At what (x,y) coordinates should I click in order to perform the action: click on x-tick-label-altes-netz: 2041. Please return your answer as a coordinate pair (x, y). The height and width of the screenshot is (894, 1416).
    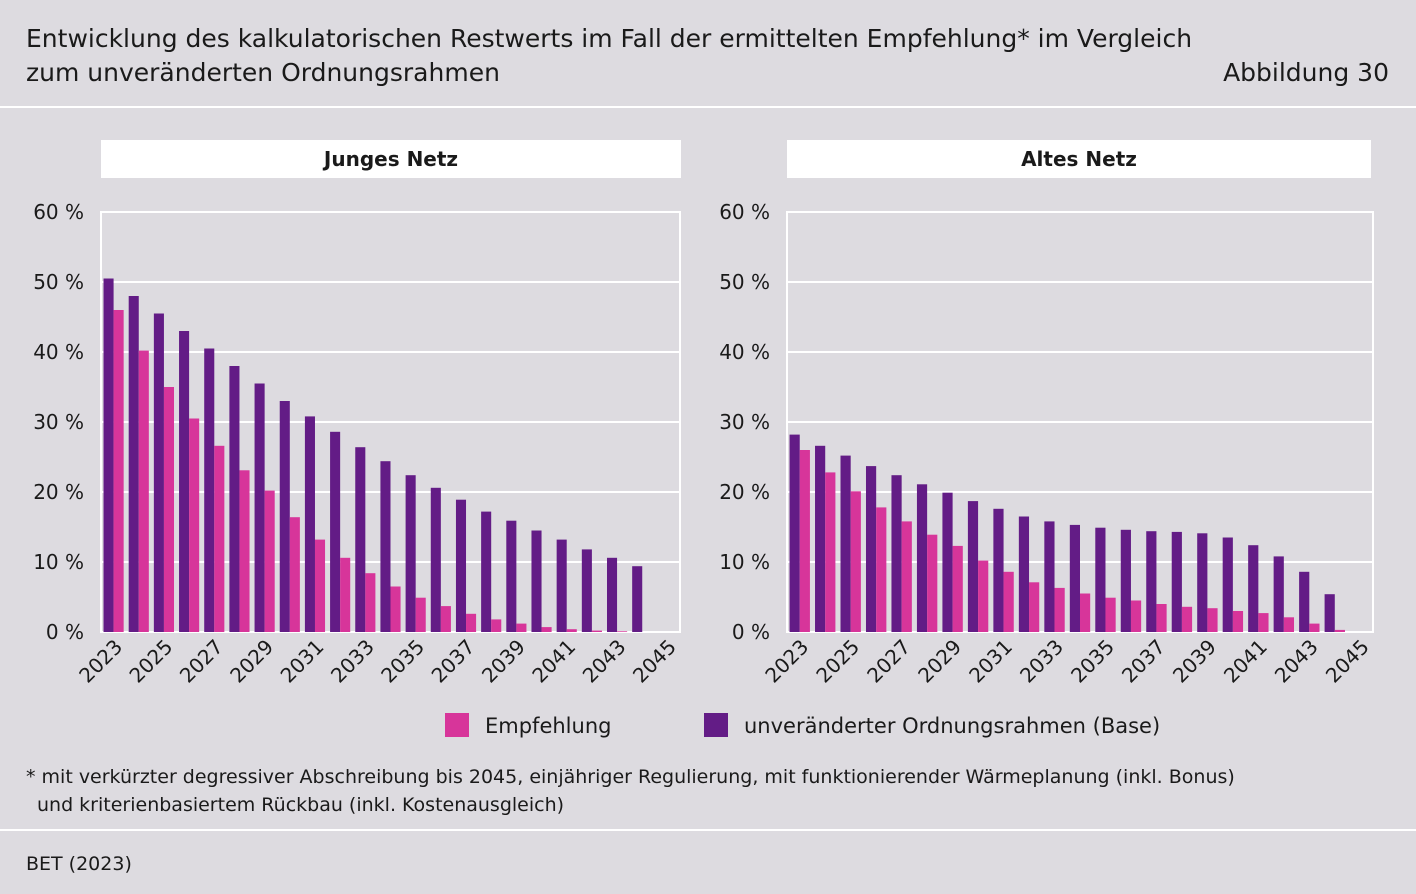
    Looking at the image, I should click on (1245, 661).